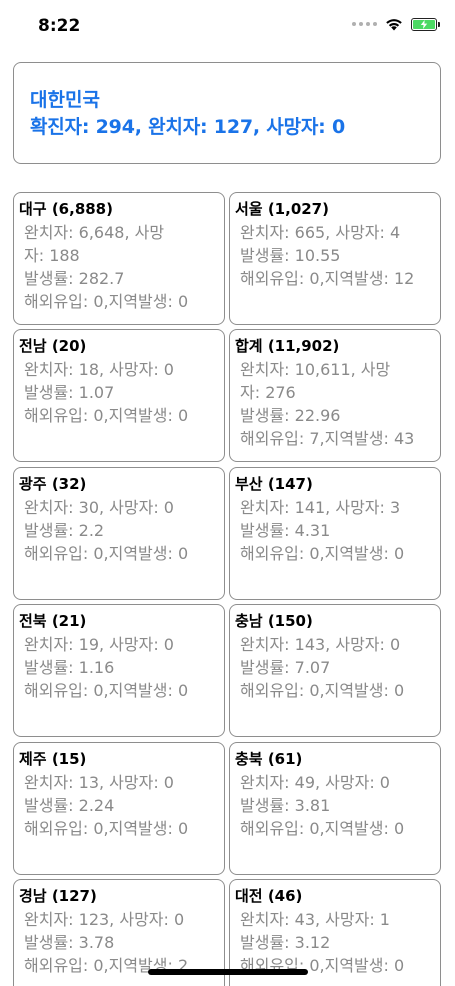  I want to click on region-title: 충남 (150), so click(274, 621).